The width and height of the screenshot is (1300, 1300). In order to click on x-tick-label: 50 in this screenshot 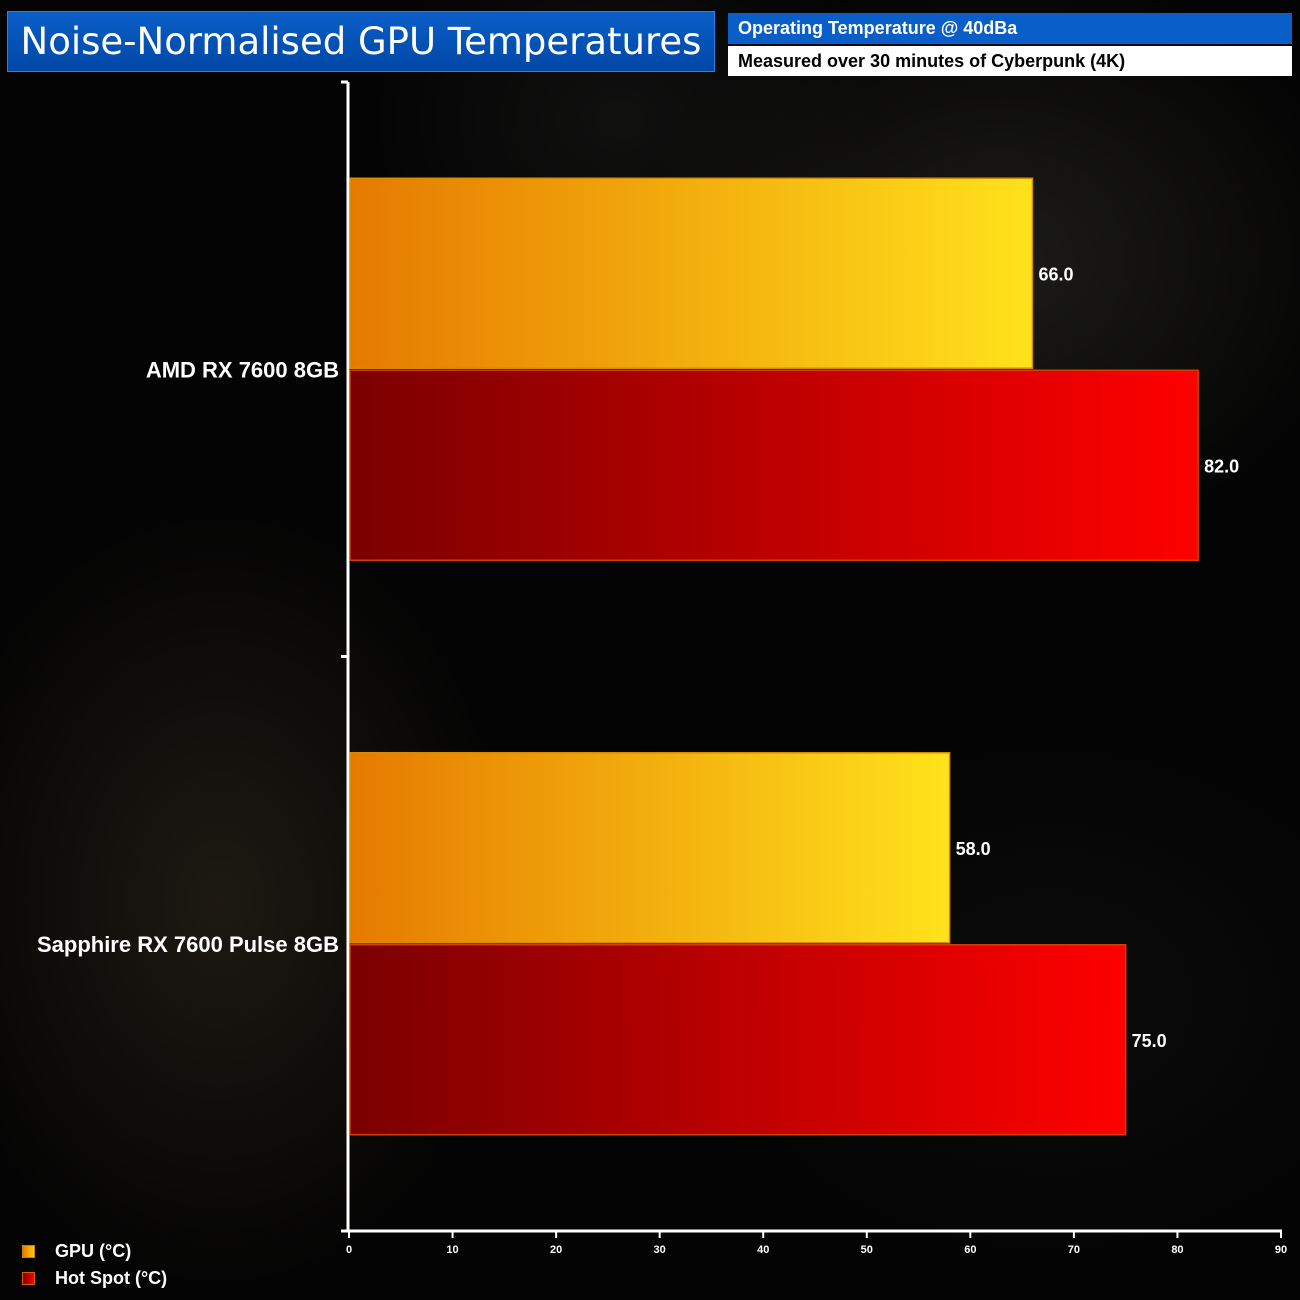, I will do `click(867, 1250)`.